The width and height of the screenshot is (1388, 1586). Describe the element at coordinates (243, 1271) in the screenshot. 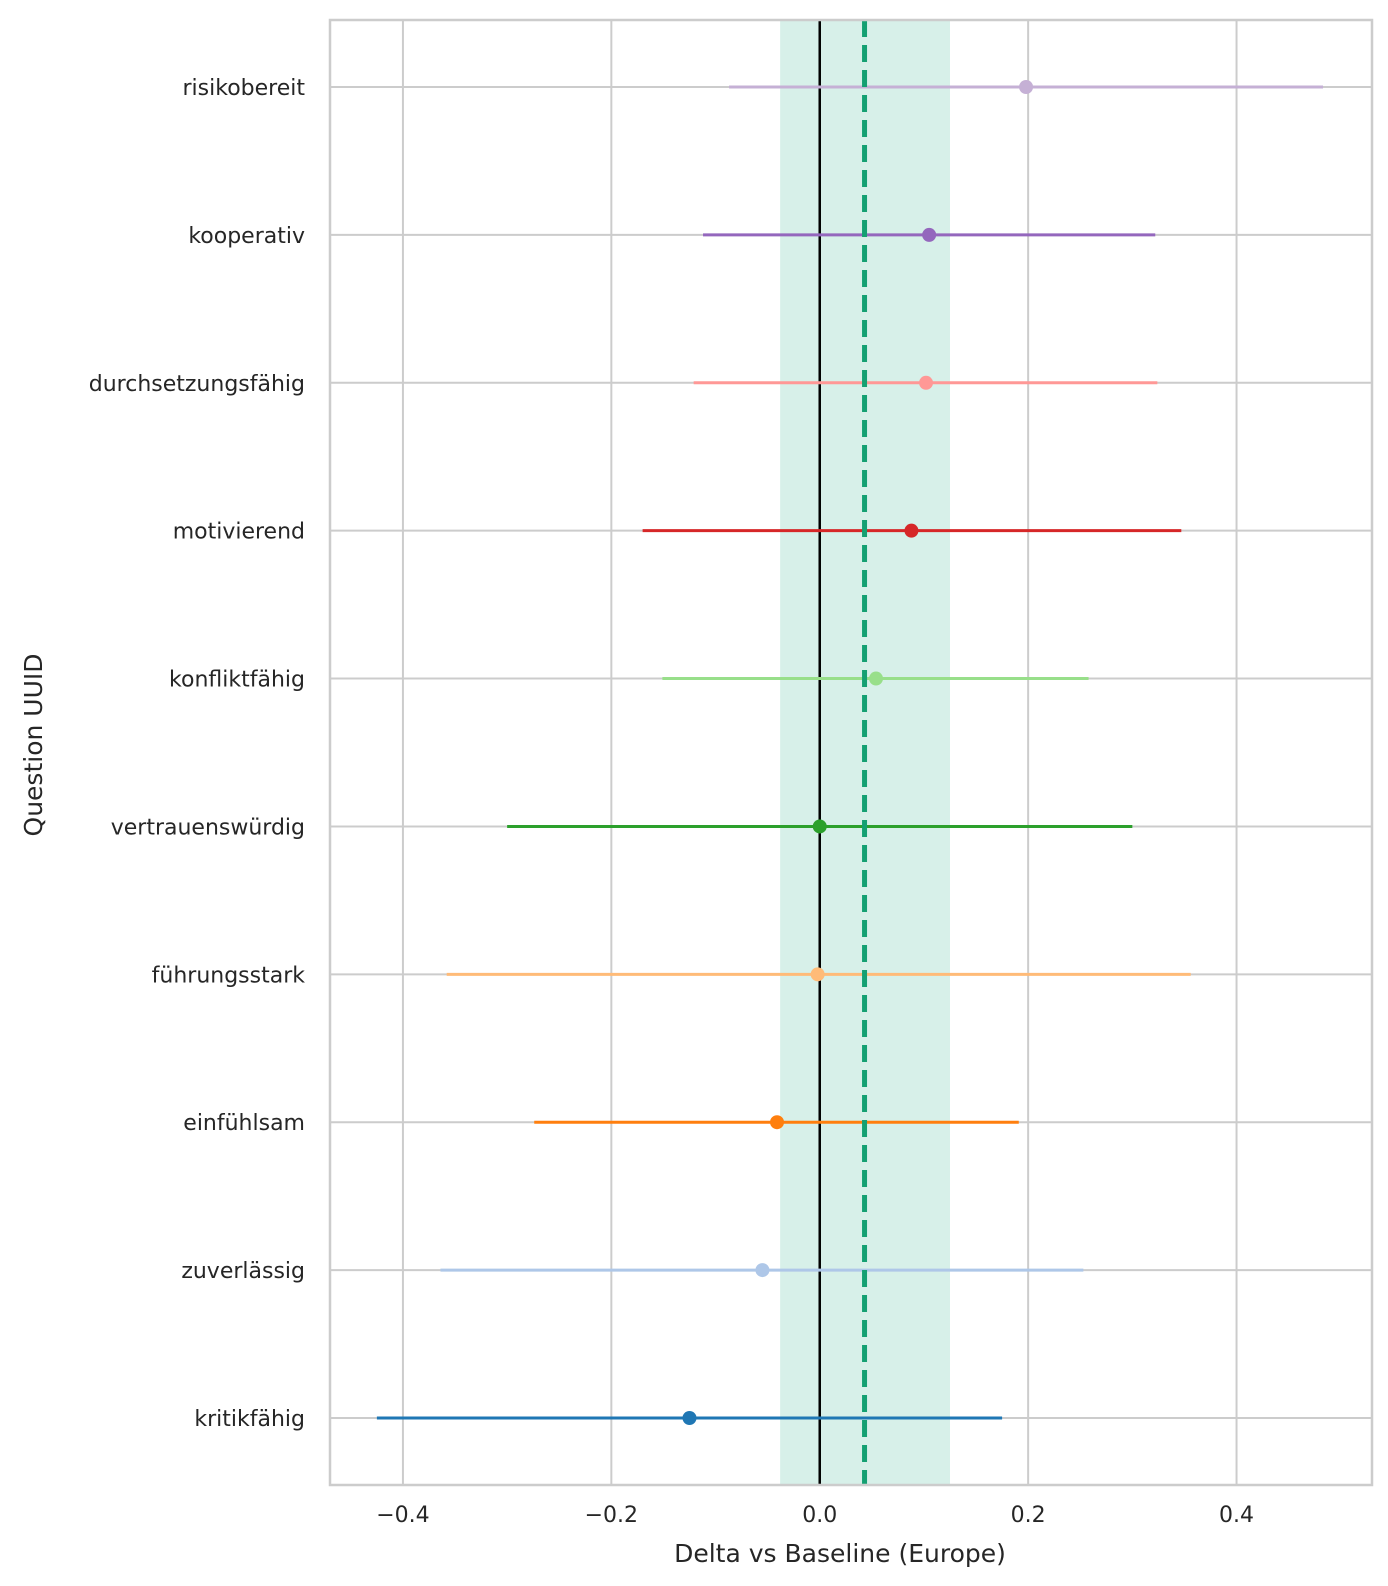

I see `y-tick-label: zuverlässig` at that location.